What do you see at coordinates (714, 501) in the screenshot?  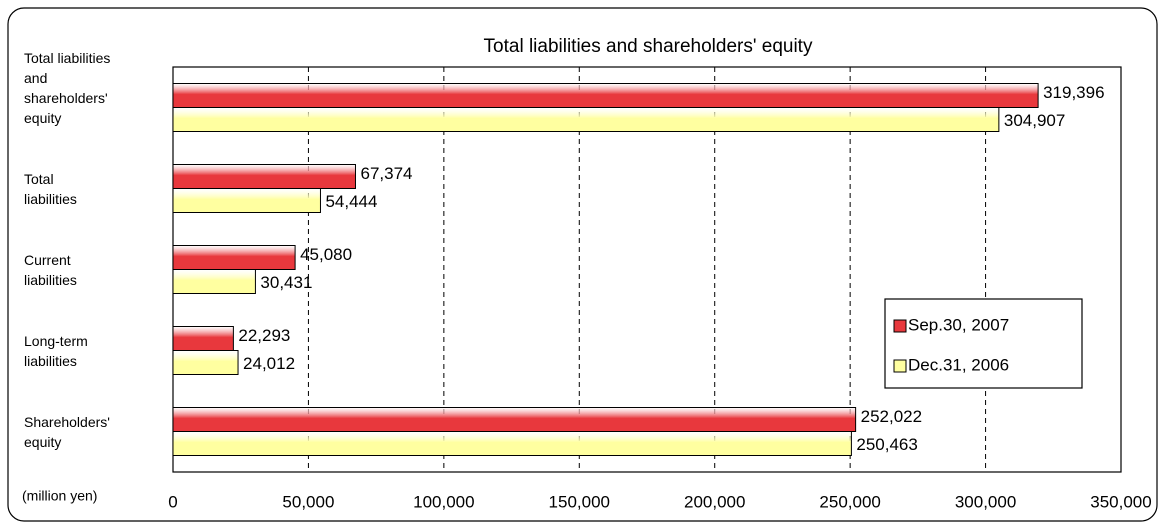 I see `x-tick-label: 200,000` at bounding box center [714, 501].